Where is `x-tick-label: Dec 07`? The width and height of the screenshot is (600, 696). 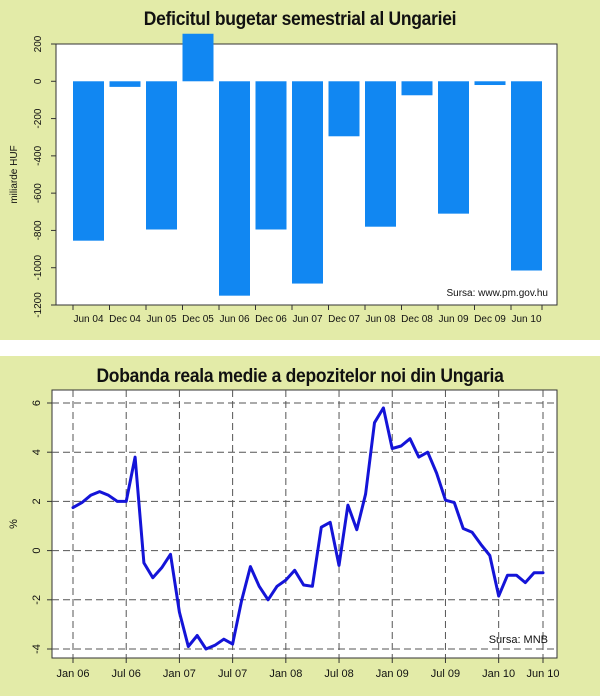 x-tick-label: Dec 07 is located at coordinates (344, 319).